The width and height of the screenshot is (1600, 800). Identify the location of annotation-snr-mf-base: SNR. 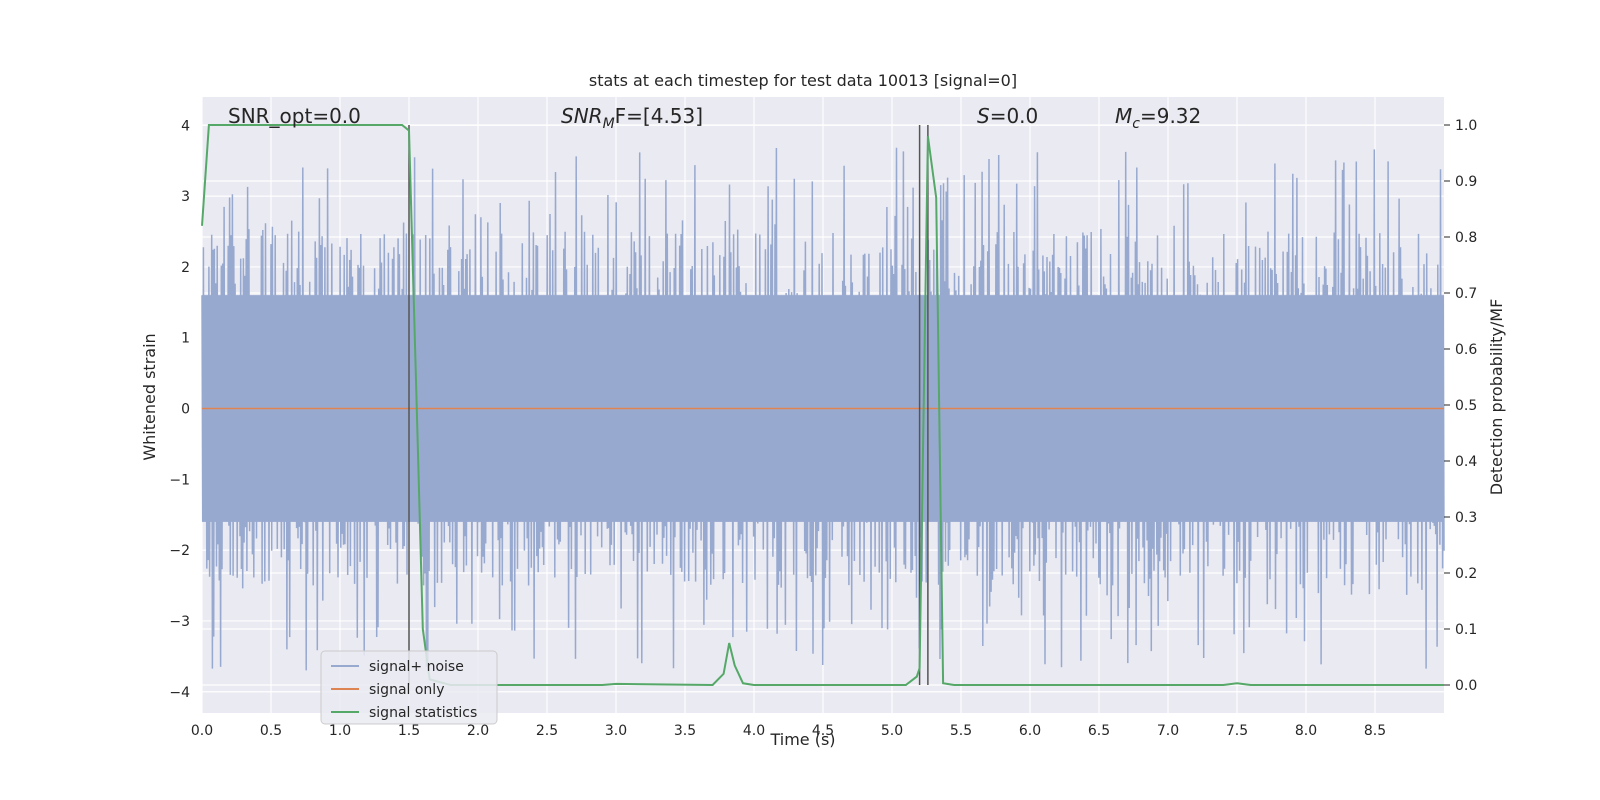
(582, 116).